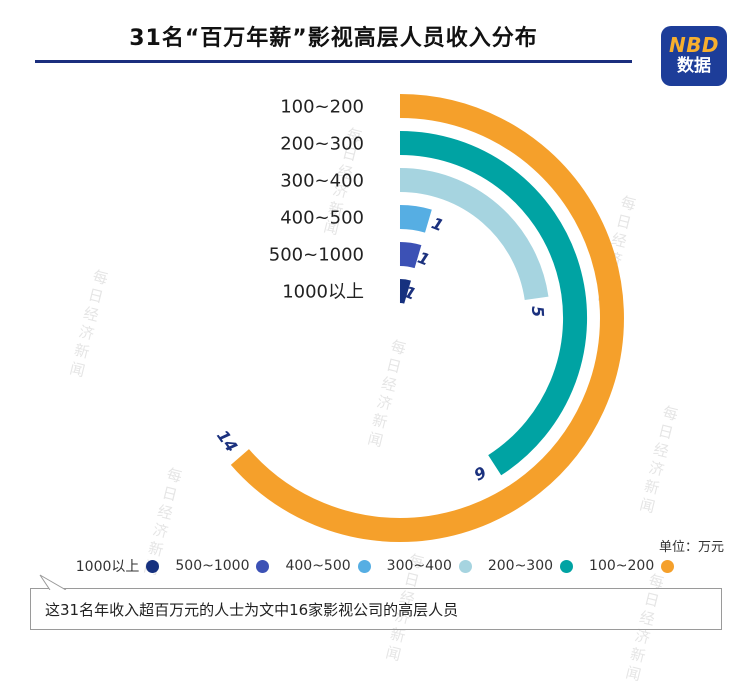 This screenshot has height=687, width=750. I want to click on legend-label: 400~500, so click(318, 566).